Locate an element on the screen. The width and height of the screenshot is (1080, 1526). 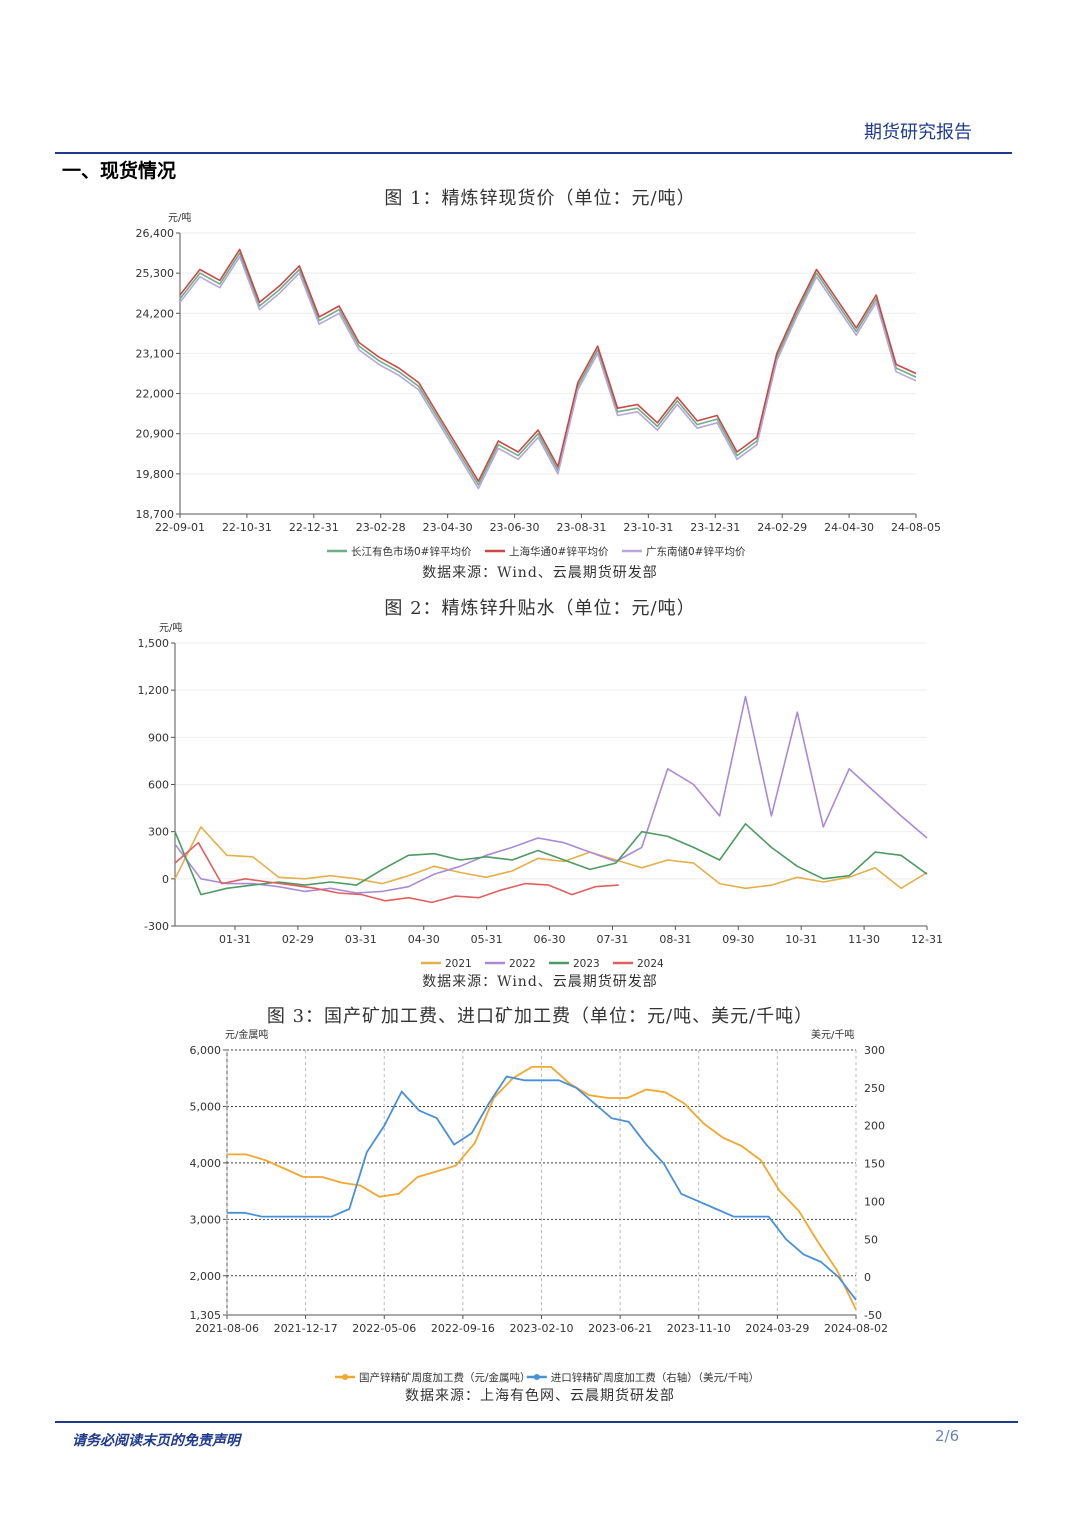
y-tick-label: 2,000 is located at coordinates (206, 1276).